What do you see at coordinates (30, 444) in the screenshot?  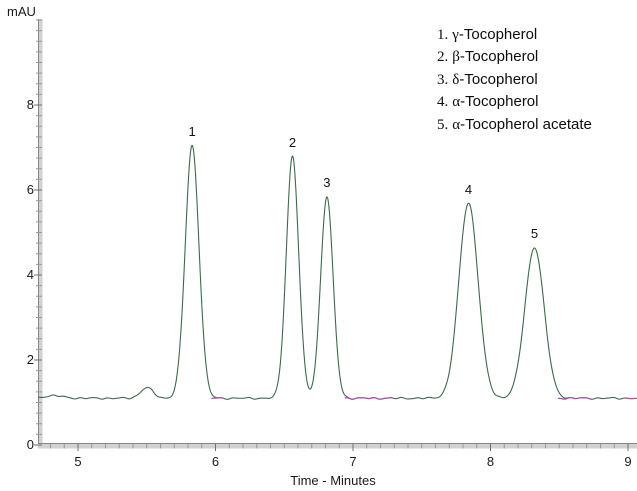 I see `y-tick-label: 0` at bounding box center [30, 444].